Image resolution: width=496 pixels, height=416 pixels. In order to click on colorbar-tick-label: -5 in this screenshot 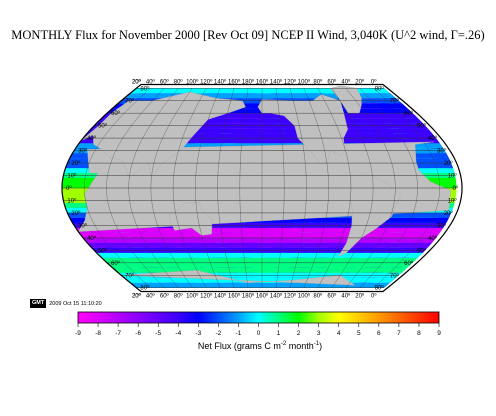, I will do `click(158, 333)`.